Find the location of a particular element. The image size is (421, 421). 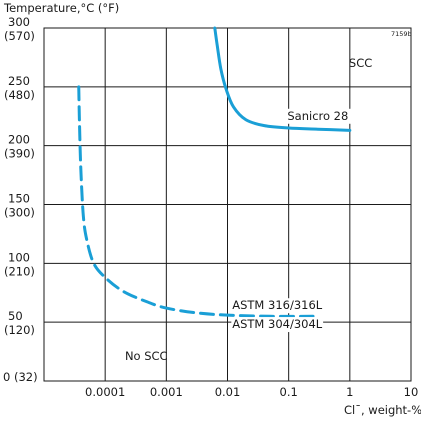

y-tick-label: 300 is located at coordinates (19, 22).